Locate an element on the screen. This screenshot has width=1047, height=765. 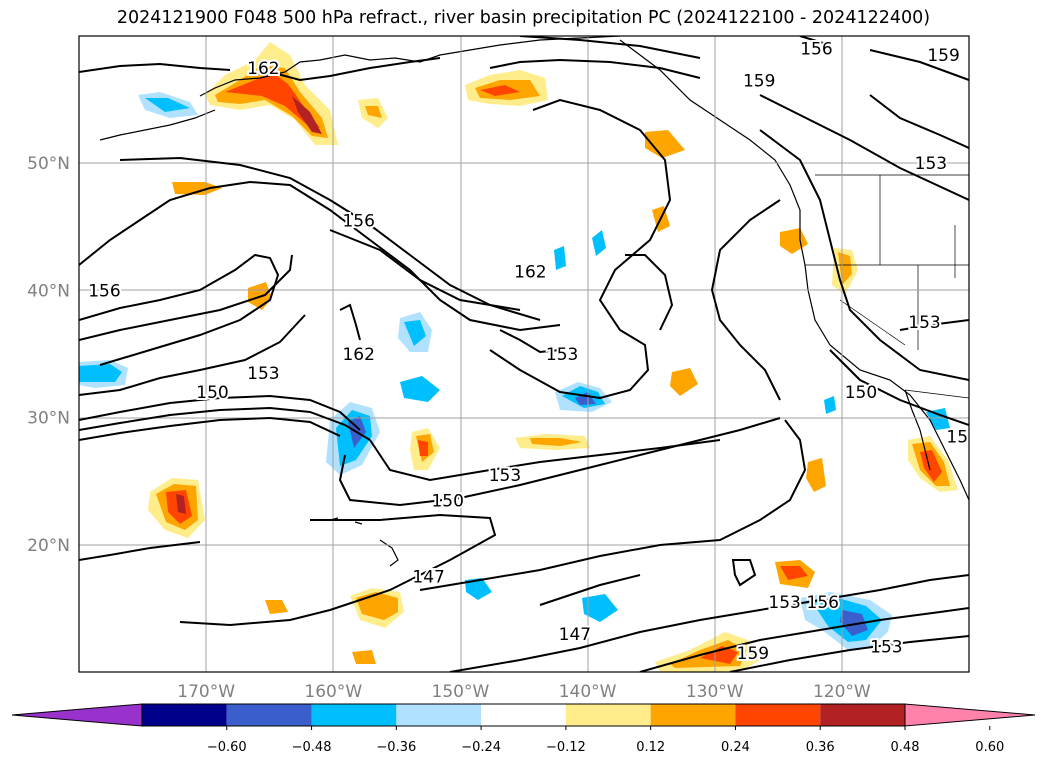
colorbar-extend-low is located at coordinates (77, 715).